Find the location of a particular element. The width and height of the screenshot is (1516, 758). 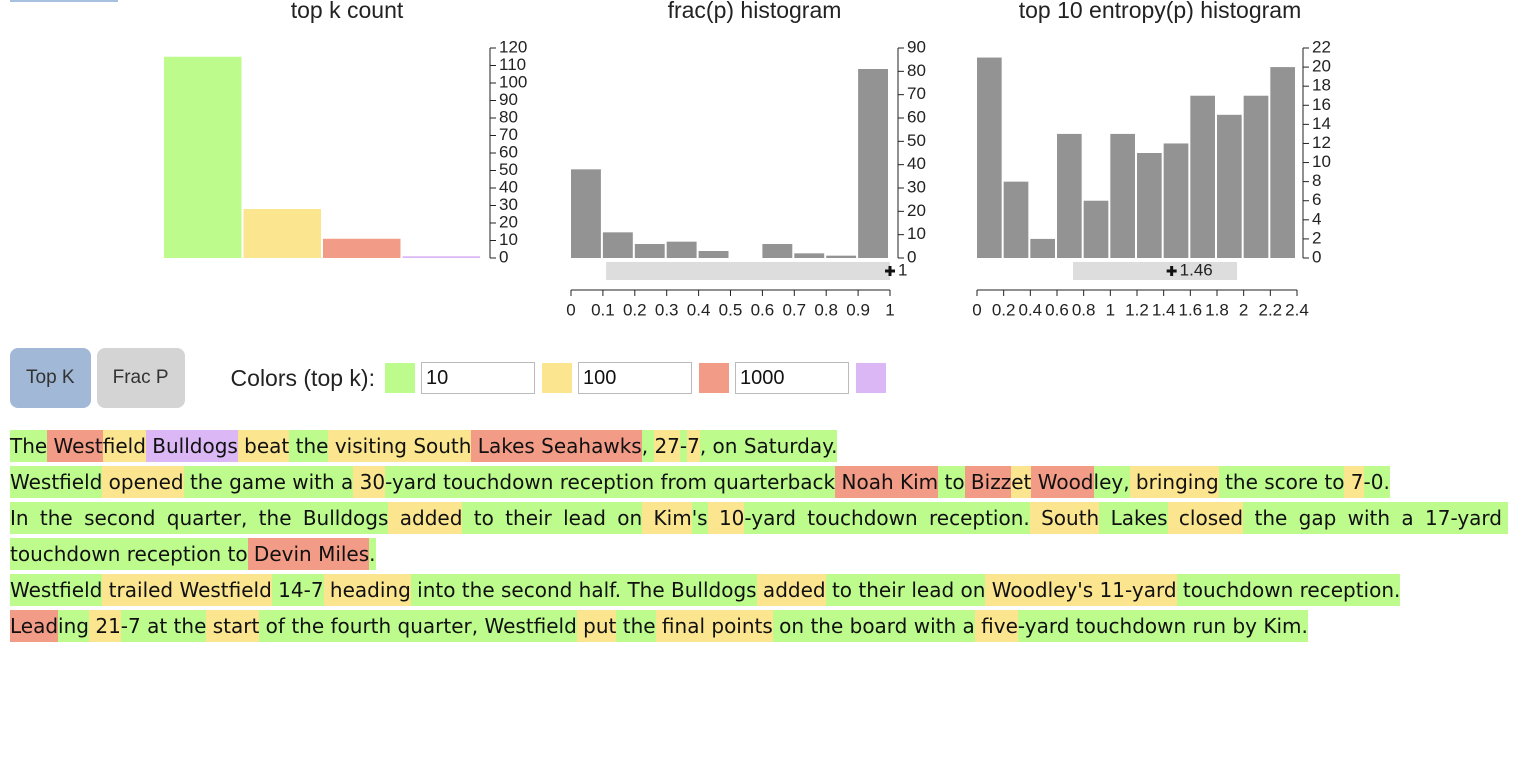

token: 14-7 is located at coordinates (297, 590).